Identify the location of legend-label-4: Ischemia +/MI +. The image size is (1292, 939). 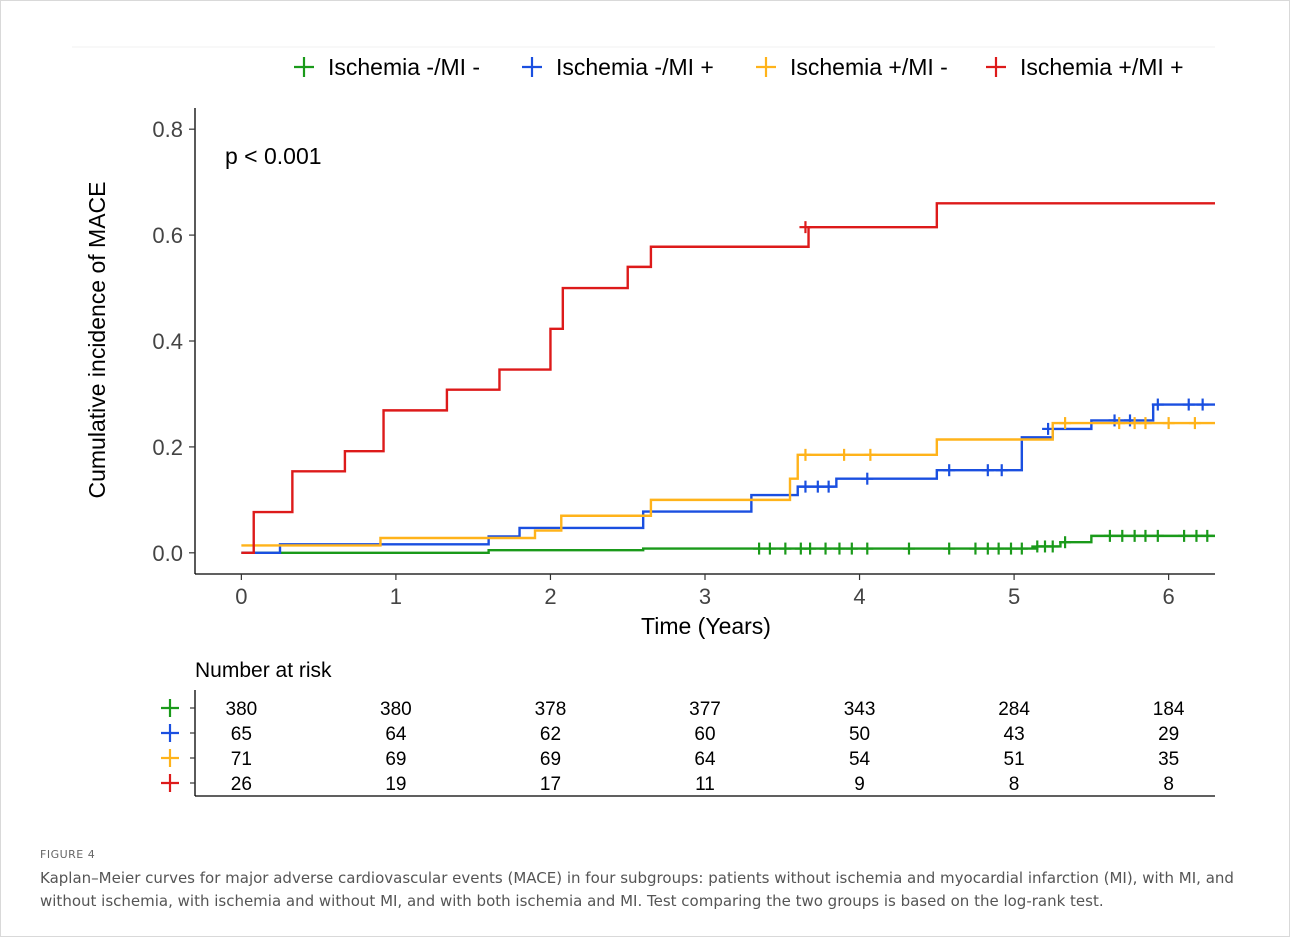
(1102, 67).